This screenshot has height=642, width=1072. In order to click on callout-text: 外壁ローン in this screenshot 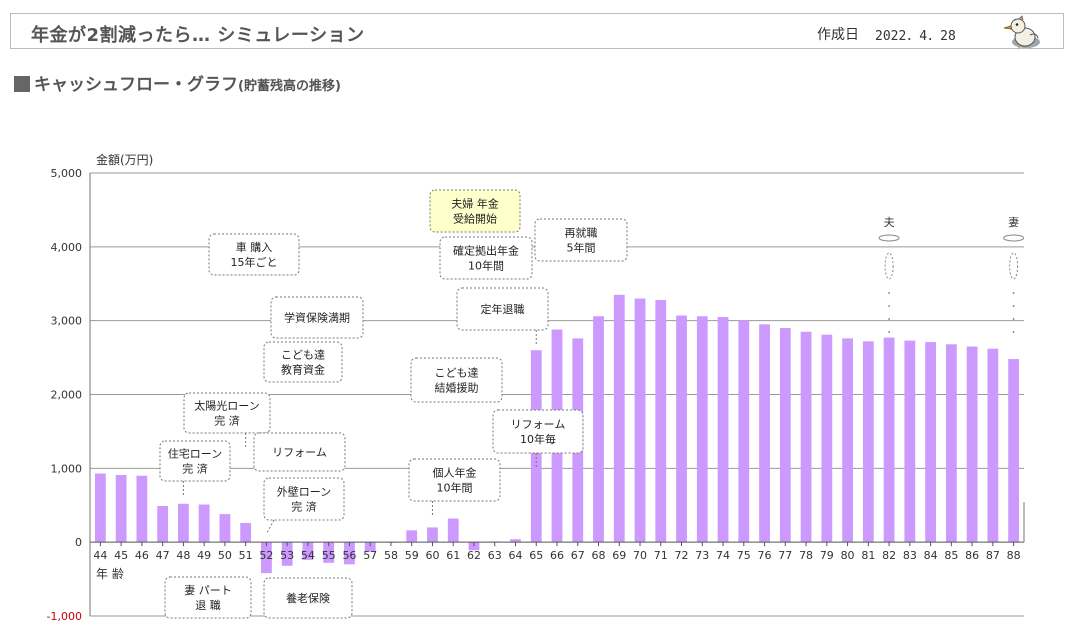, I will do `click(304, 492)`.